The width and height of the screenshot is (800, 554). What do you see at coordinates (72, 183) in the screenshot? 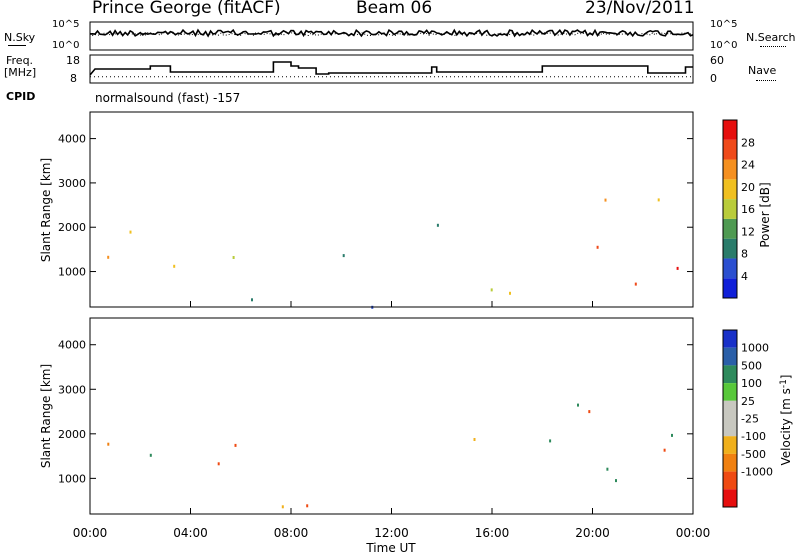
I see `power-ytick-label-2: 3000` at bounding box center [72, 183].